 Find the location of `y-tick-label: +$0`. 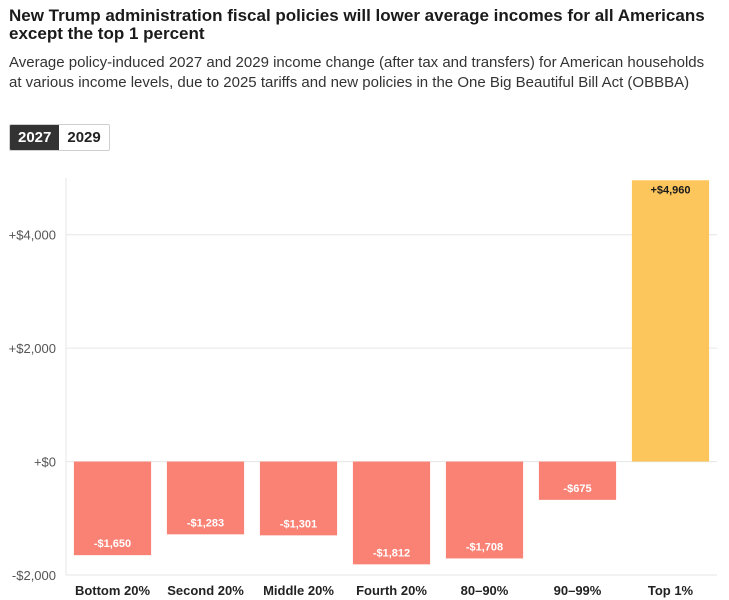

y-tick-label: +$0 is located at coordinates (45, 462).